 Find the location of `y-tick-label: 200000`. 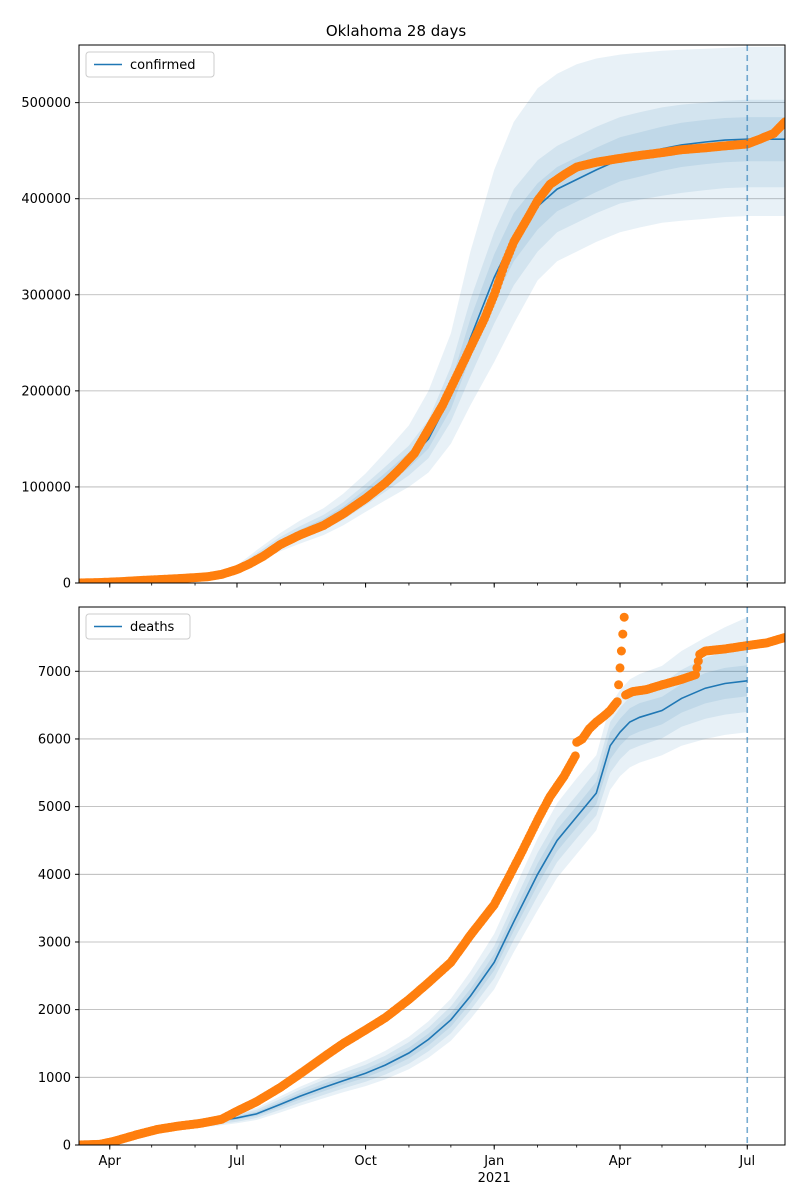

y-tick-label: 200000 is located at coordinates (46, 391).